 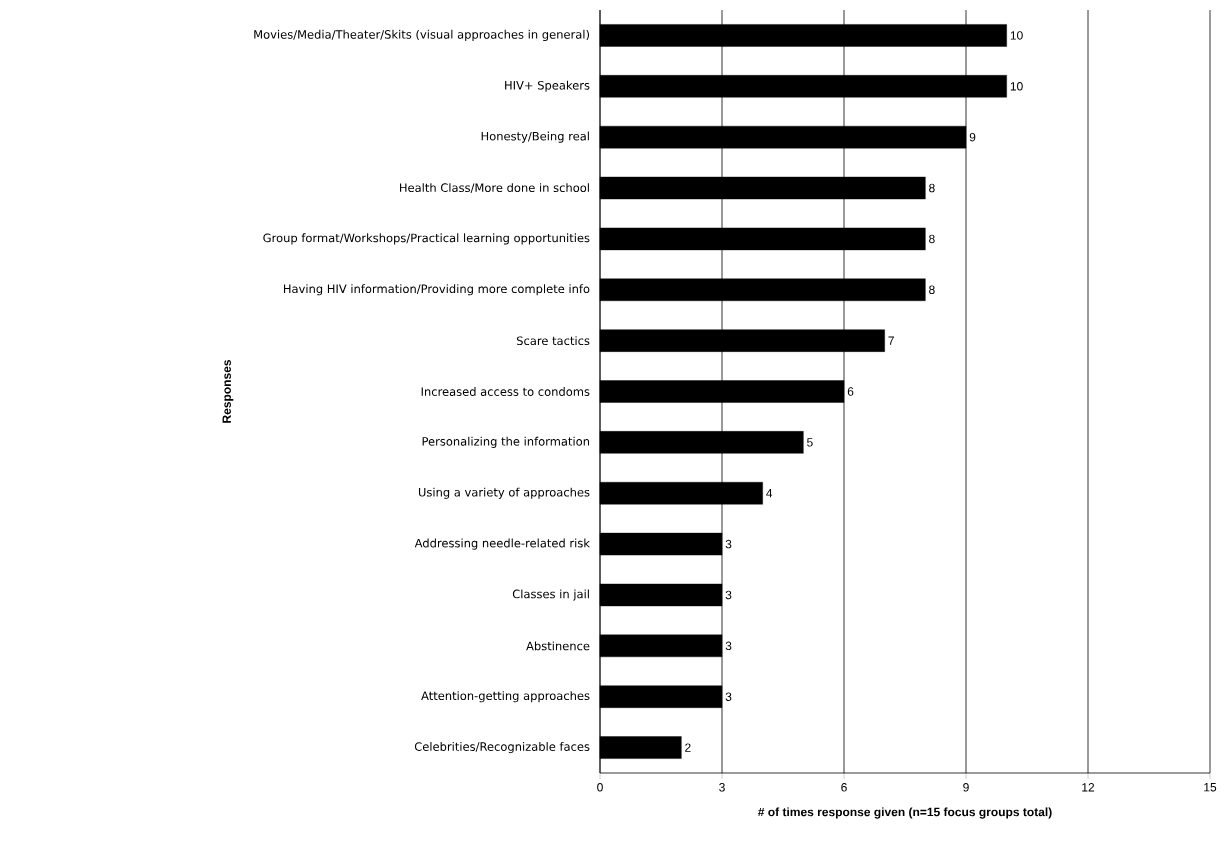 I want to click on y-tick-label: Scare tactics, so click(x=553, y=341).